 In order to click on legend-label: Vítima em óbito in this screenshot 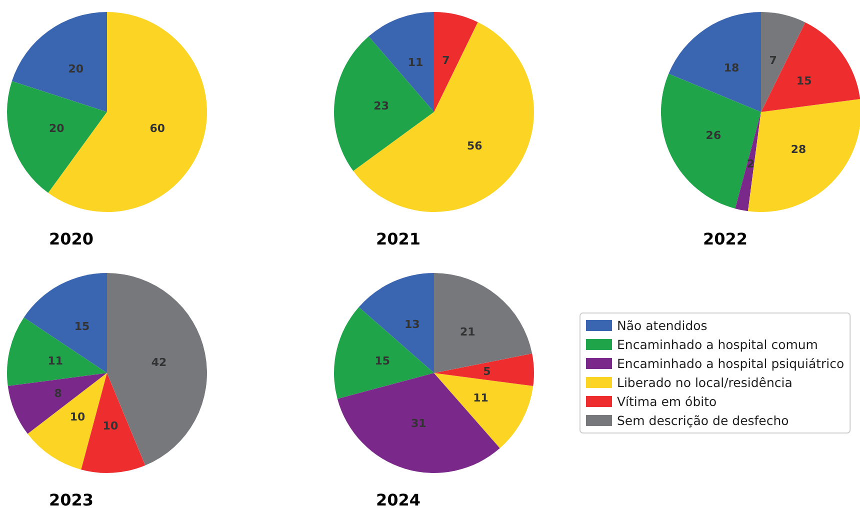, I will do `click(667, 401)`.